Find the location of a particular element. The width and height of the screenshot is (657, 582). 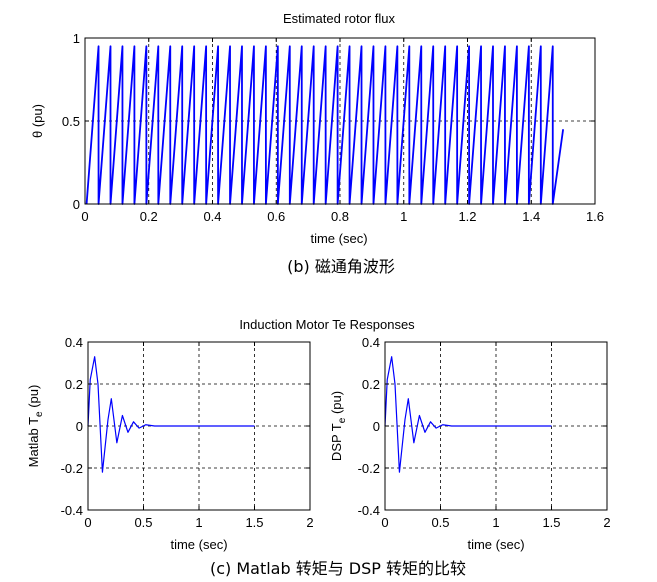

rotor-flux-x-tick-label: 1.2 is located at coordinates (467, 216).